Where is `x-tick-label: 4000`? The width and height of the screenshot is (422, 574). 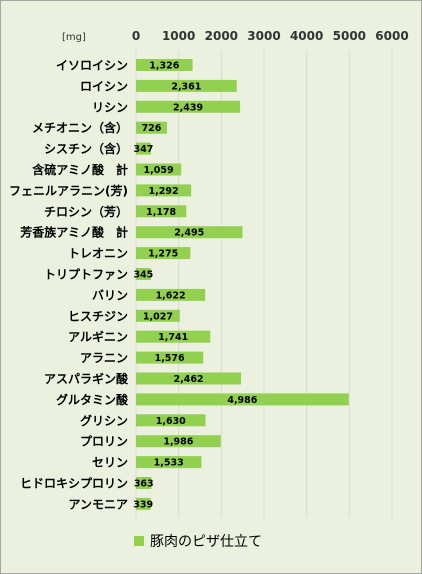 x-tick-label: 4000 is located at coordinates (306, 36).